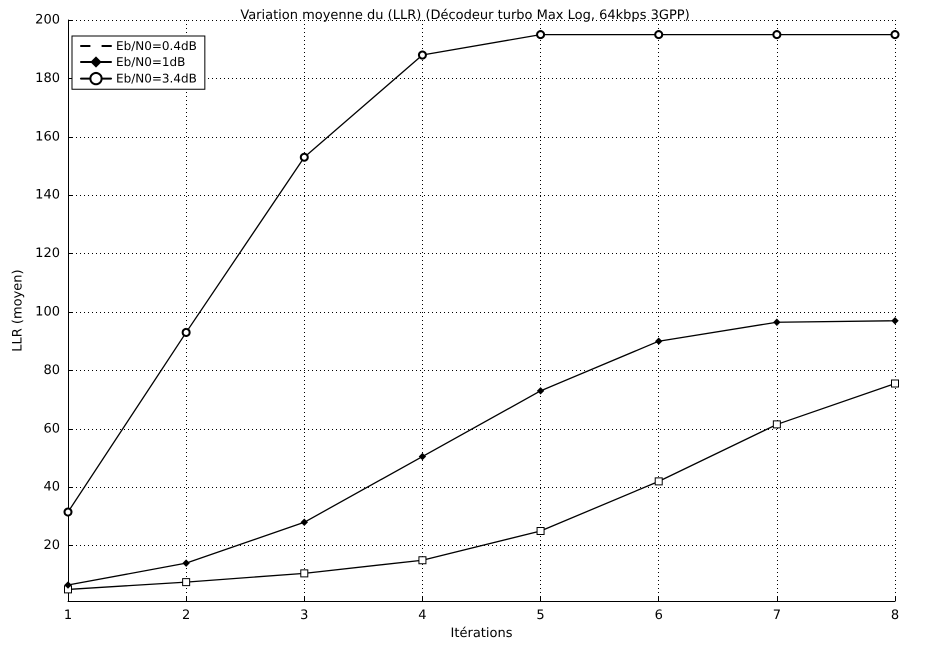 Image resolution: width=930 pixels, height=645 pixels. What do you see at coordinates (895, 616) in the screenshot?
I see `x-tick-label: 8` at bounding box center [895, 616].